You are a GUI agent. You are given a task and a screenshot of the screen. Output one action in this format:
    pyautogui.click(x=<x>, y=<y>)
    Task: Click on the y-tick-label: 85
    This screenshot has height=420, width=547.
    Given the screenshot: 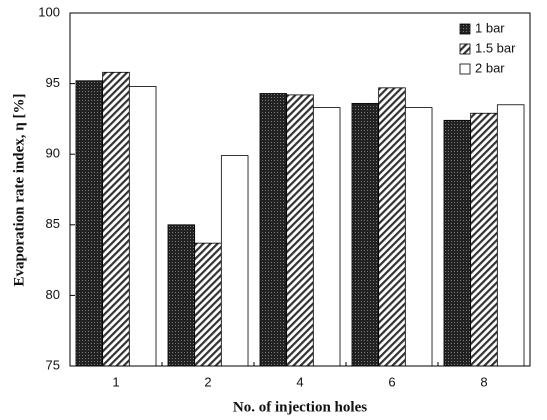 What is the action you would take?
    pyautogui.click(x=53, y=223)
    